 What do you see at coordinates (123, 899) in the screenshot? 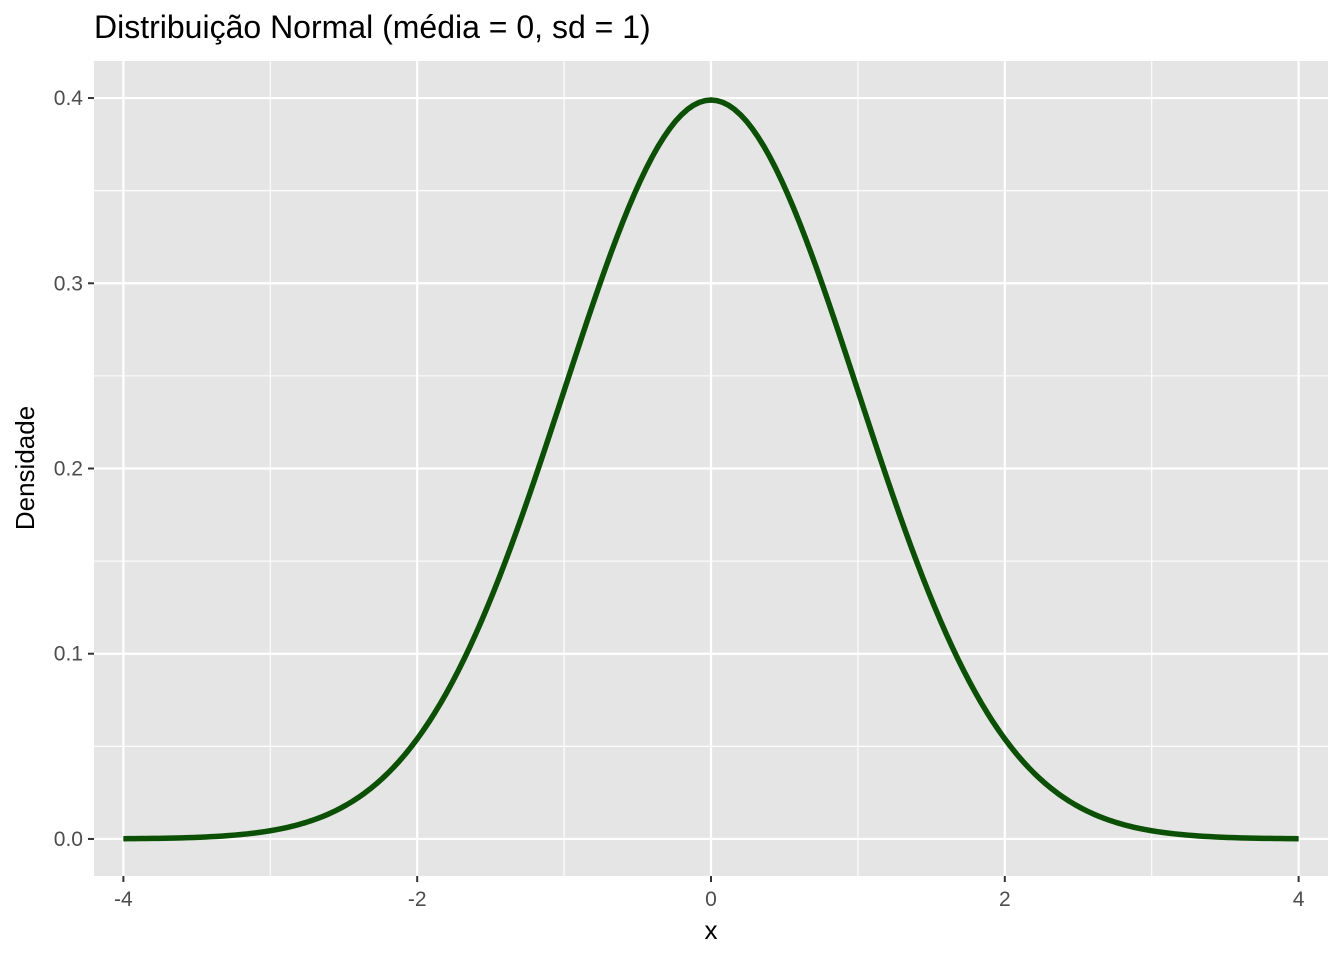
I see `x-tick-label: -4` at bounding box center [123, 899].